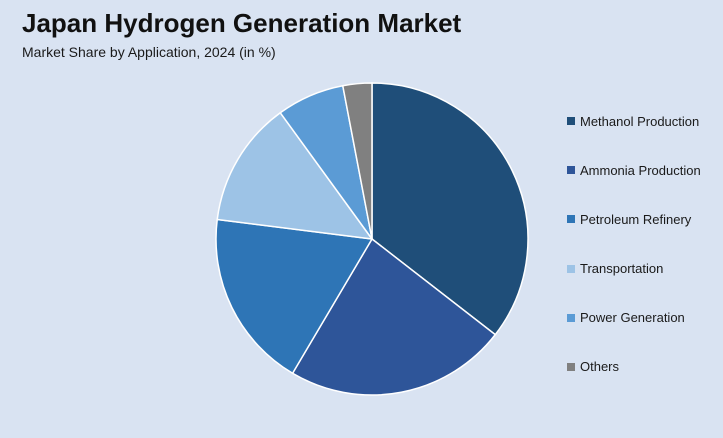 Image resolution: width=723 pixels, height=438 pixels. Describe the element at coordinates (636, 219) in the screenshot. I see `legend-label: Petroleum Refinery` at that location.